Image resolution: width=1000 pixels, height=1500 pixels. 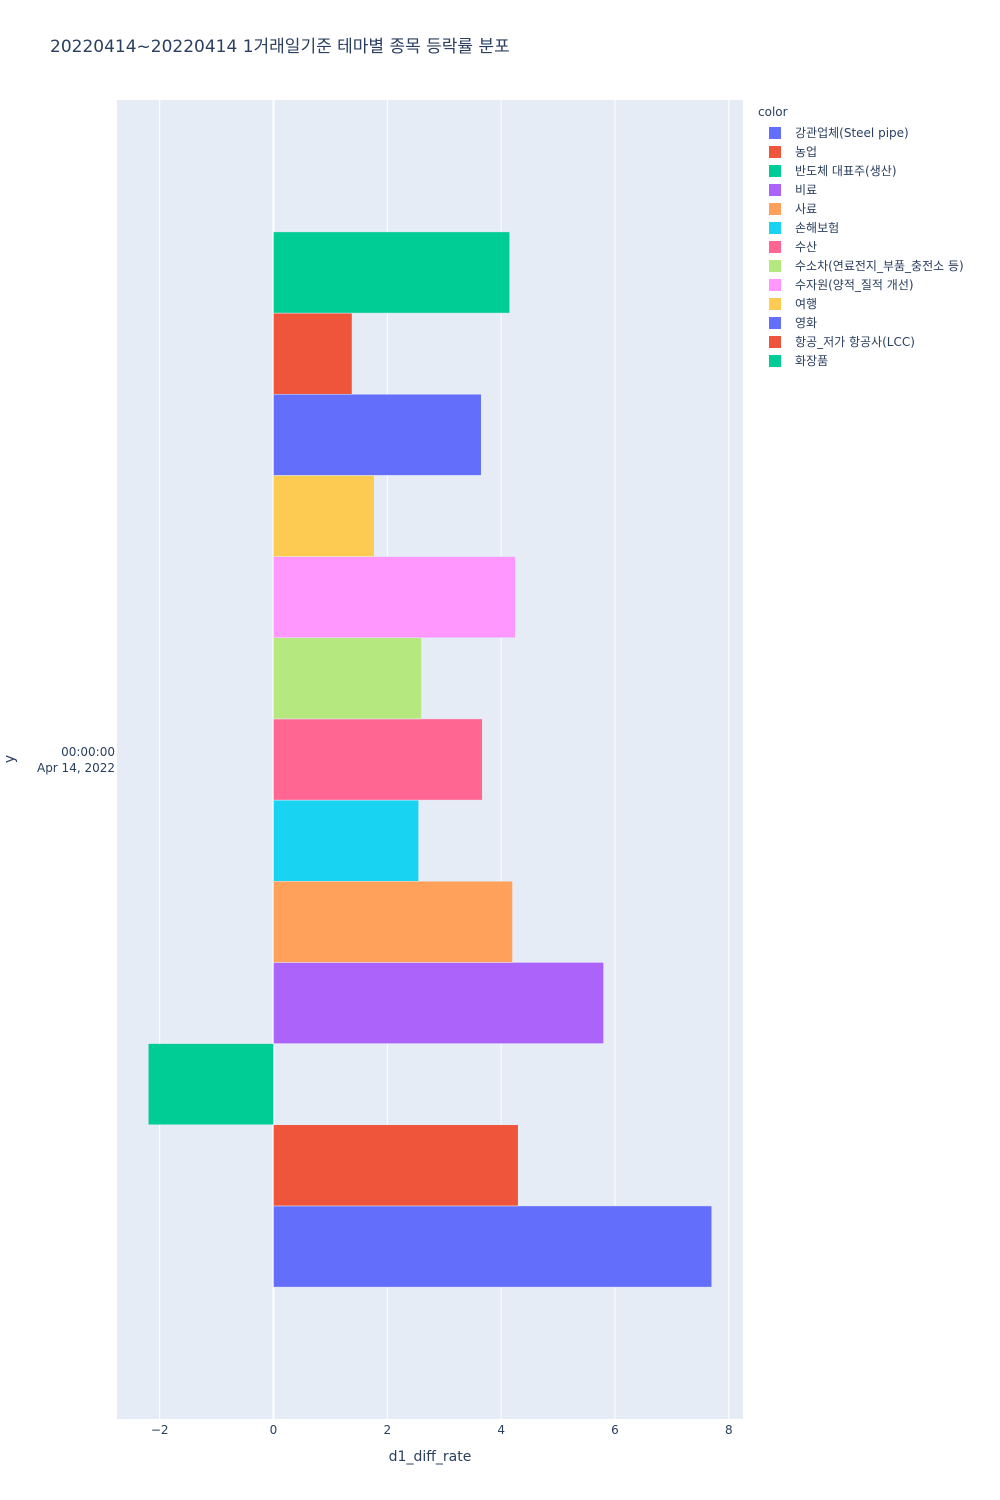 I want to click on x-tick-labels: −2 0 2 4 6 8, so click(x=442, y=1430).